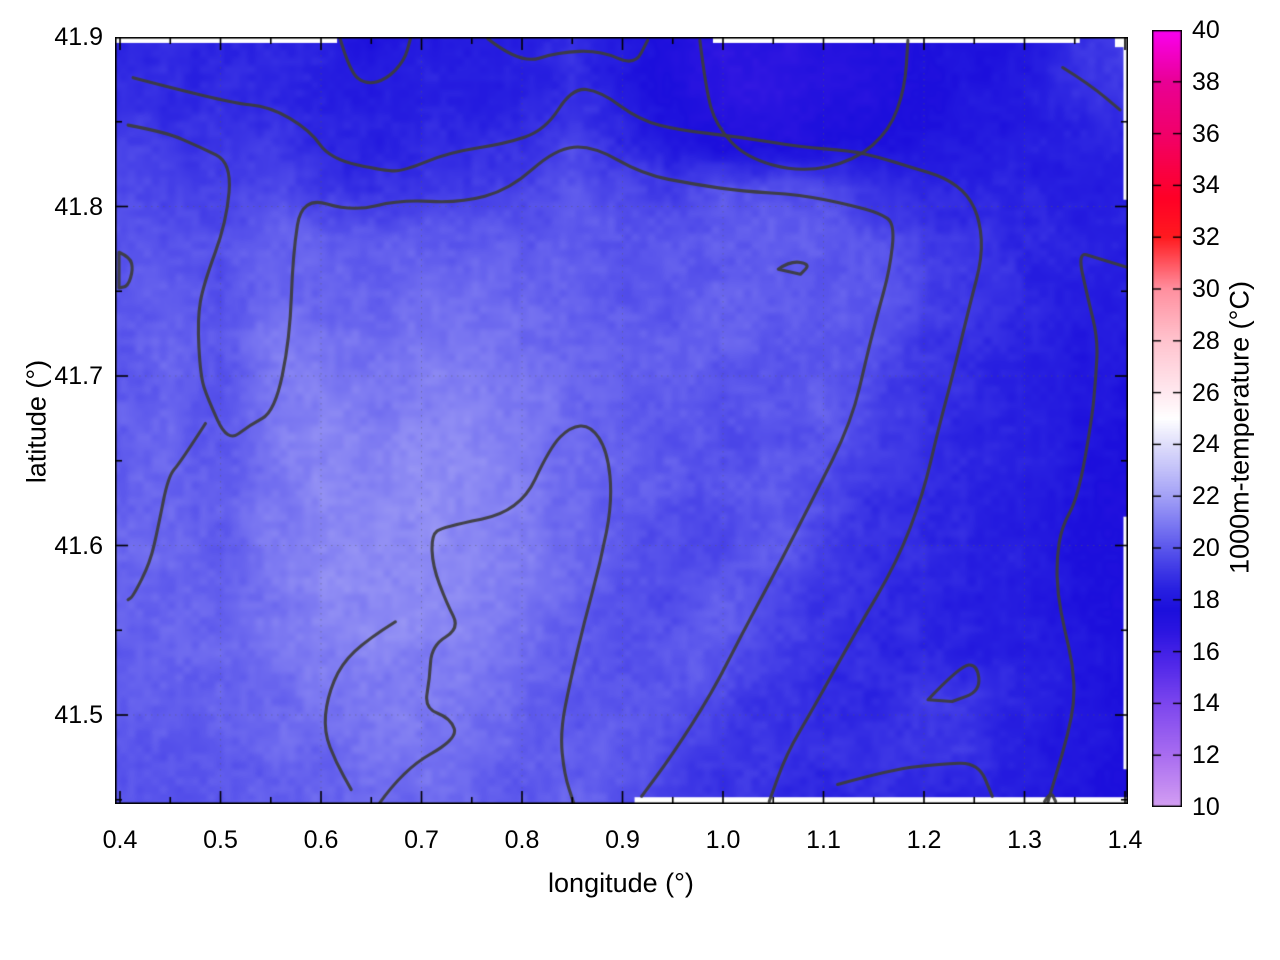 The height and width of the screenshot is (960, 1280). I want to click on x-tick-label: 0.5, so click(220, 840).